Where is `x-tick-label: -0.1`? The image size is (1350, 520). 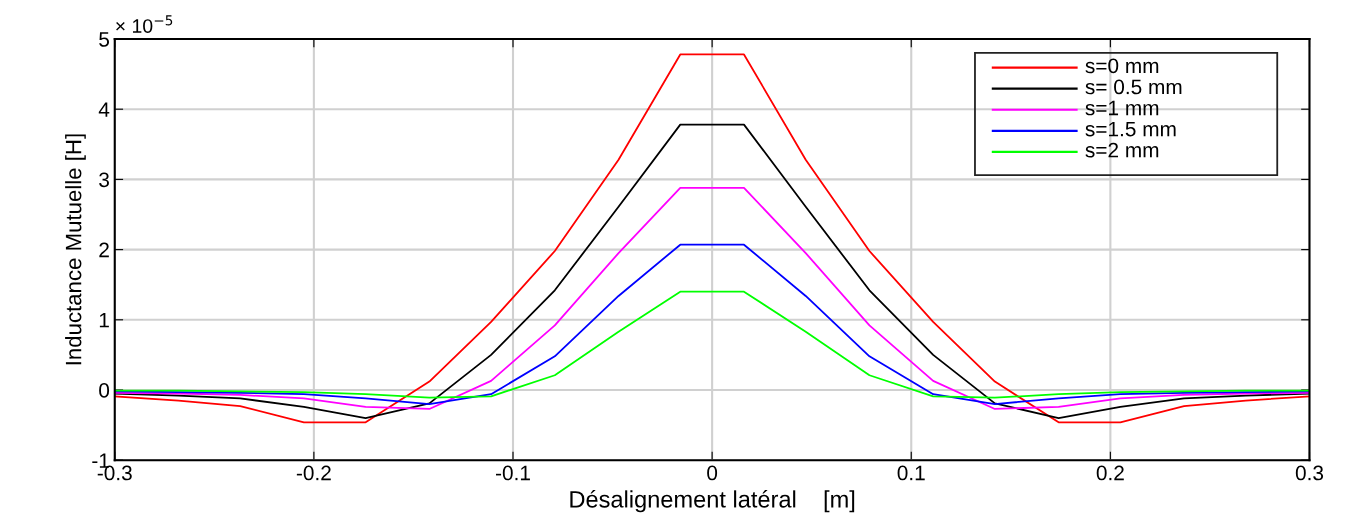 x-tick-label: -0.1 is located at coordinates (512, 473).